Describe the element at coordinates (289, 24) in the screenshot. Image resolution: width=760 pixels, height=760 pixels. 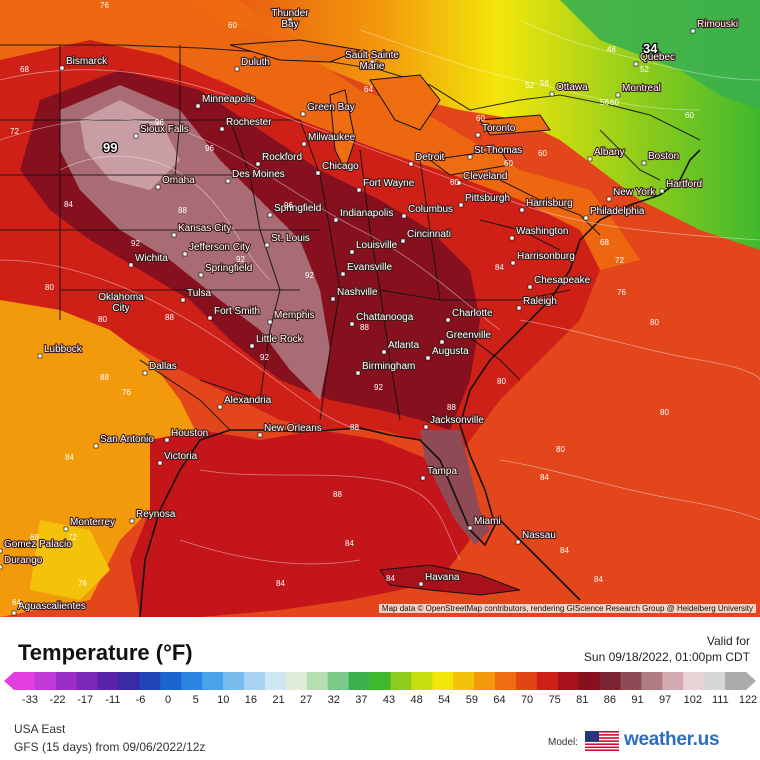
I see `city-name: Bay` at that location.